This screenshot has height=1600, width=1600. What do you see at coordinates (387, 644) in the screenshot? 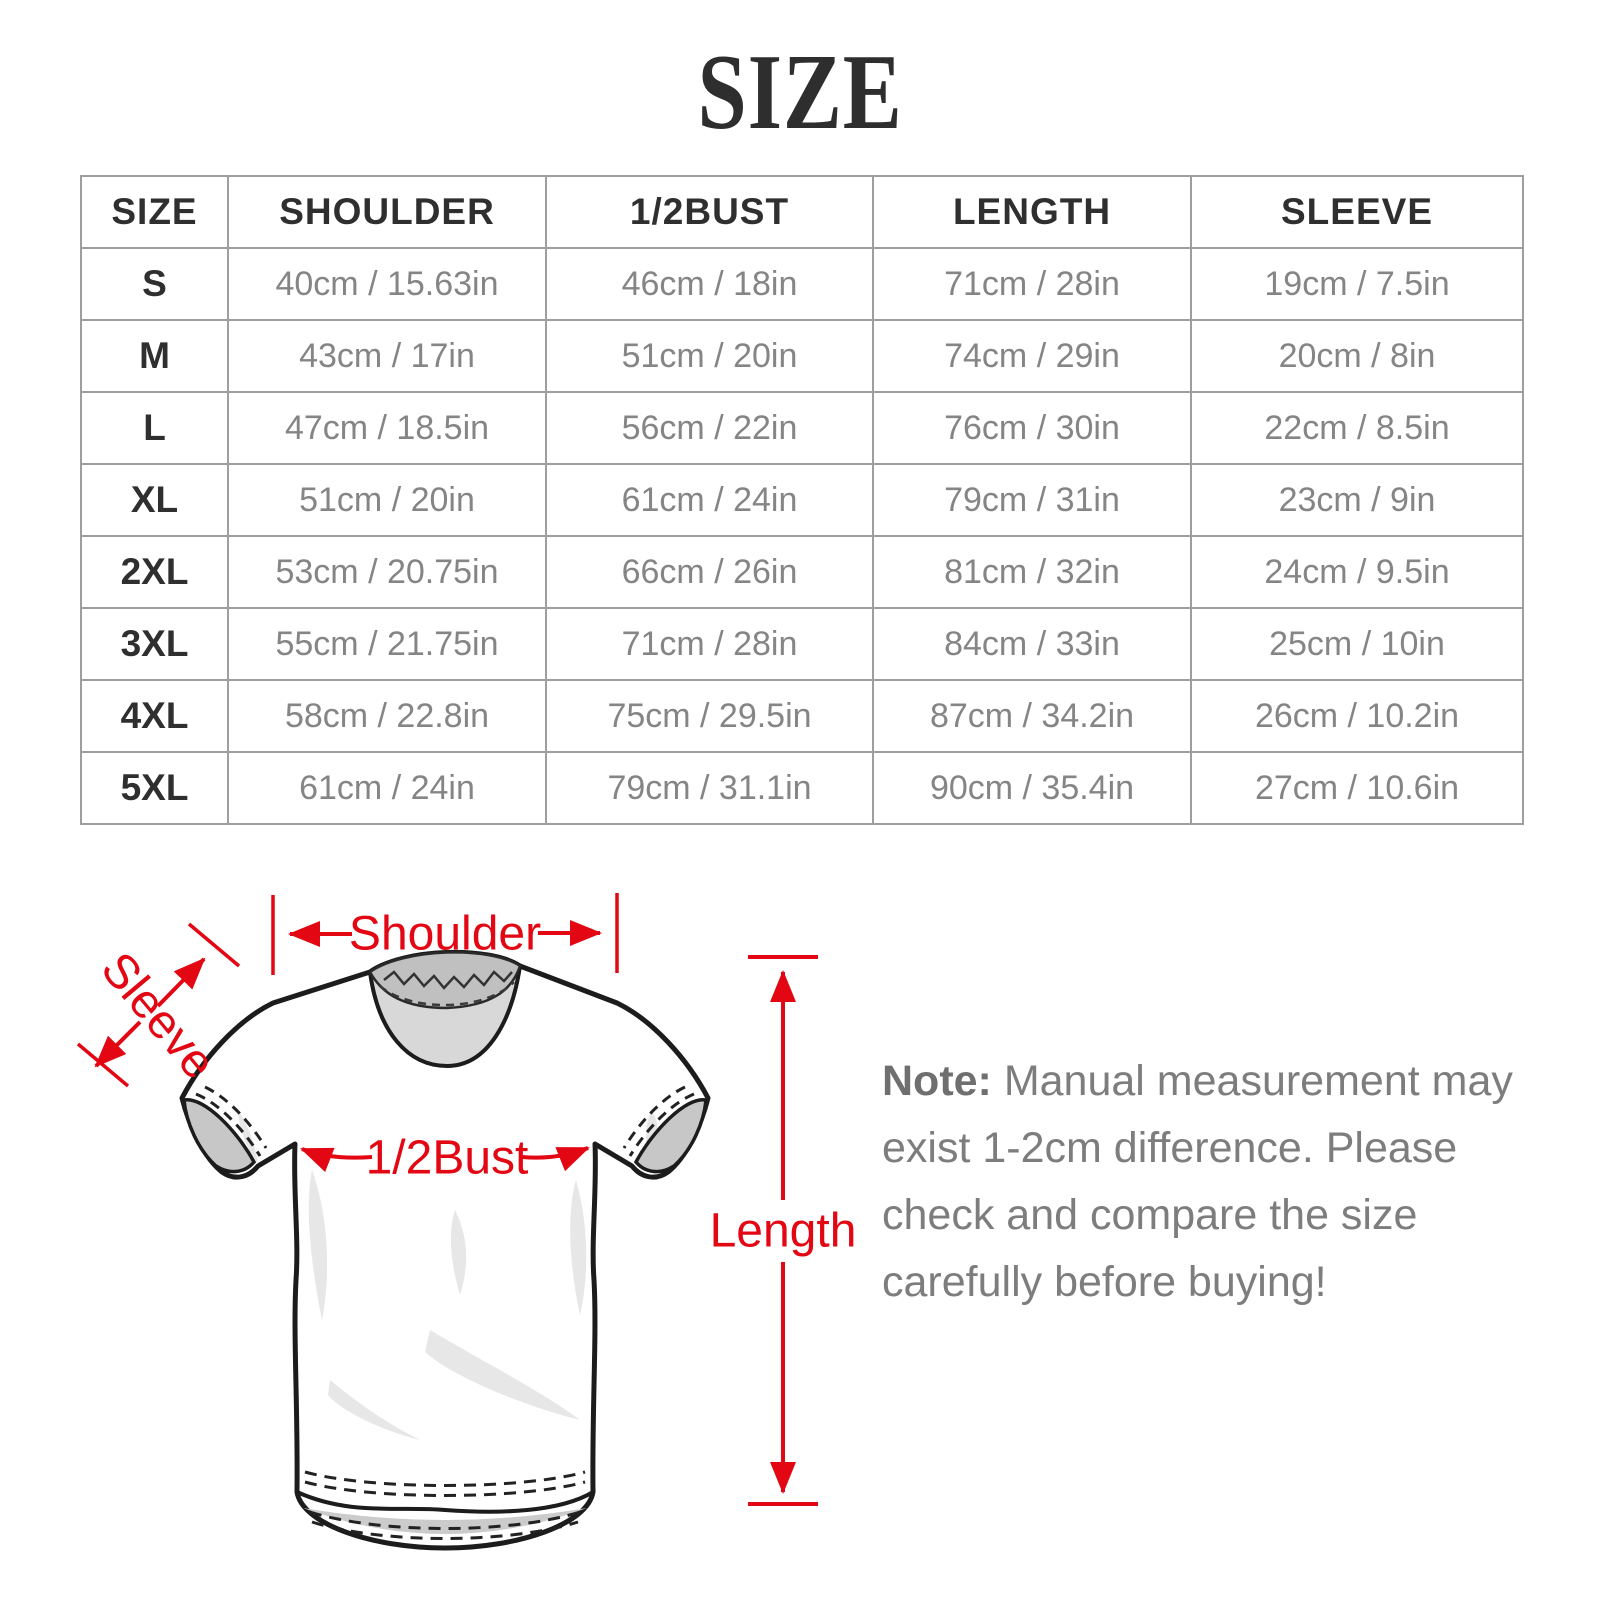
I see `shoulder-cell: 55cm / 21.75in` at bounding box center [387, 644].